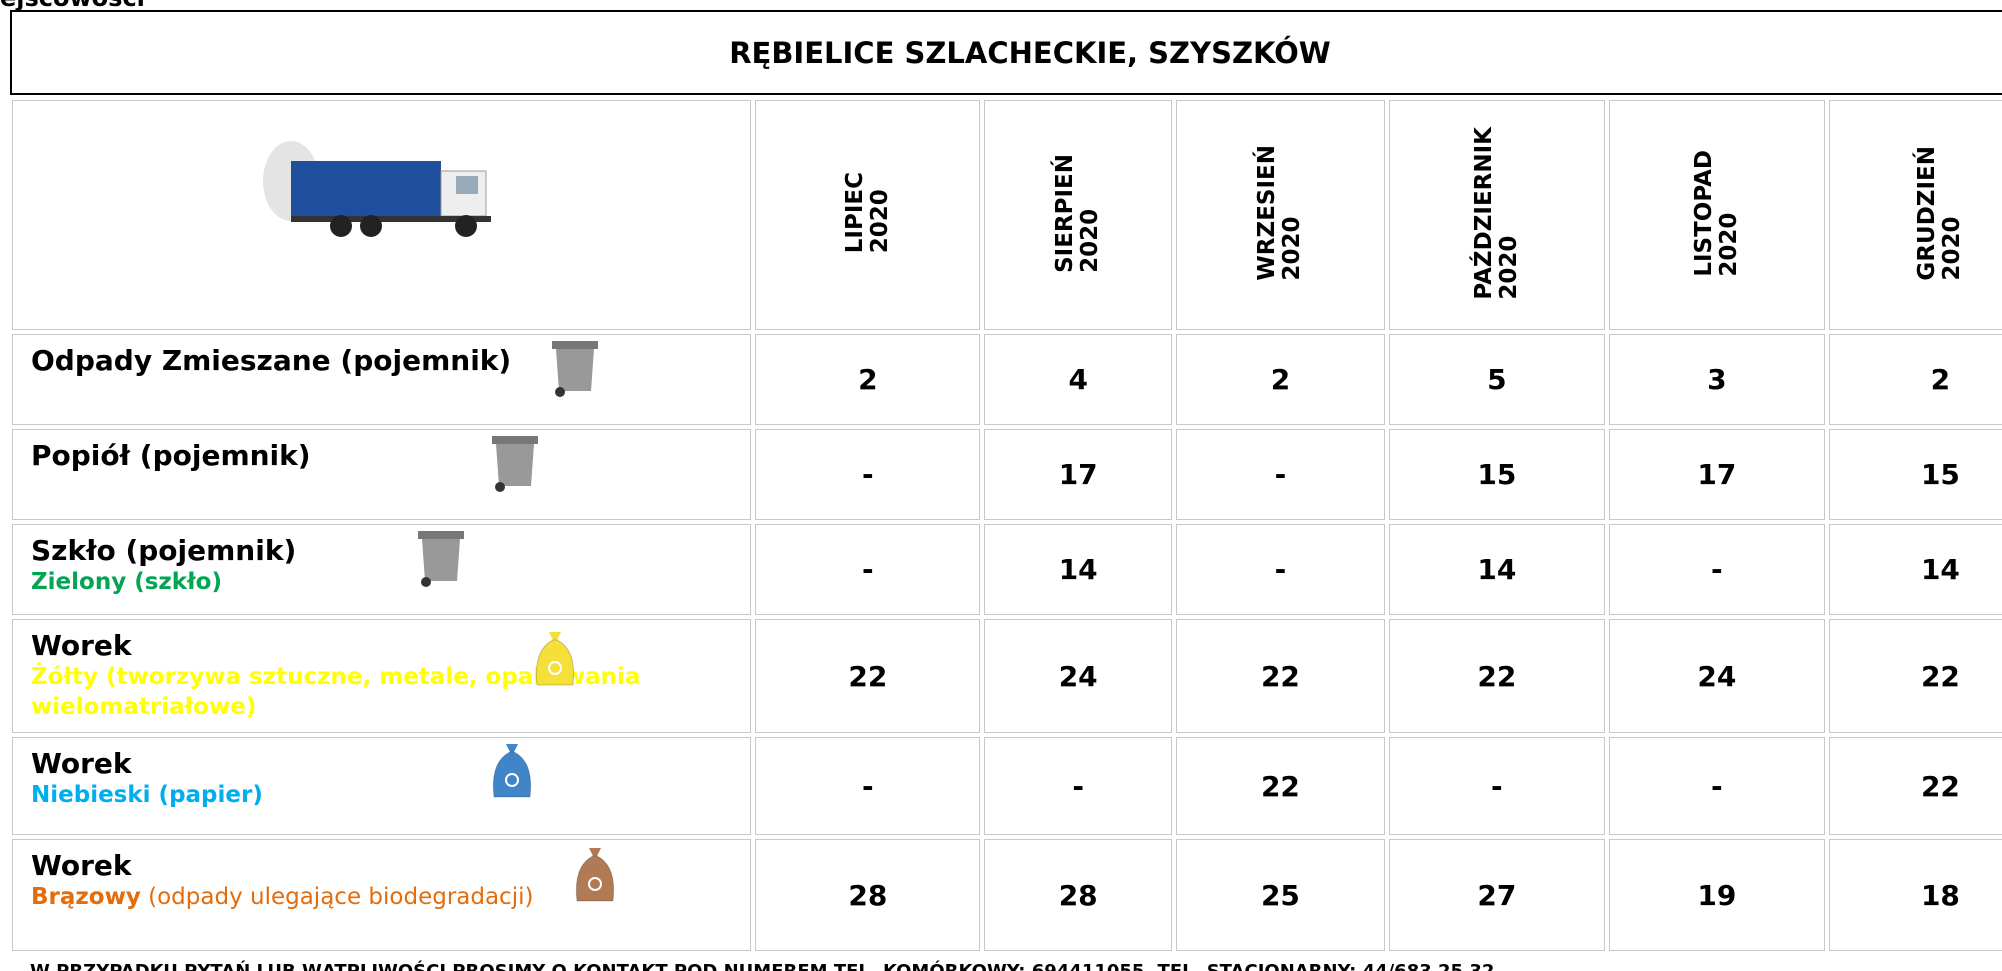 This screenshot has width=2002, height=971. I want to click on month-name: SIERPIEŃ, so click(1065, 213).